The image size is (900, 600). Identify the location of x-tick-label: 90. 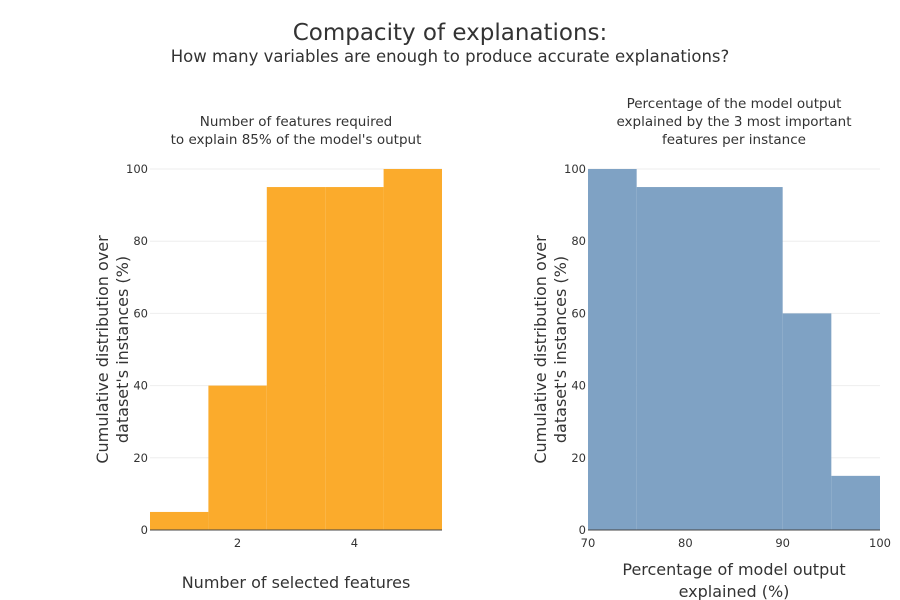
(782, 543).